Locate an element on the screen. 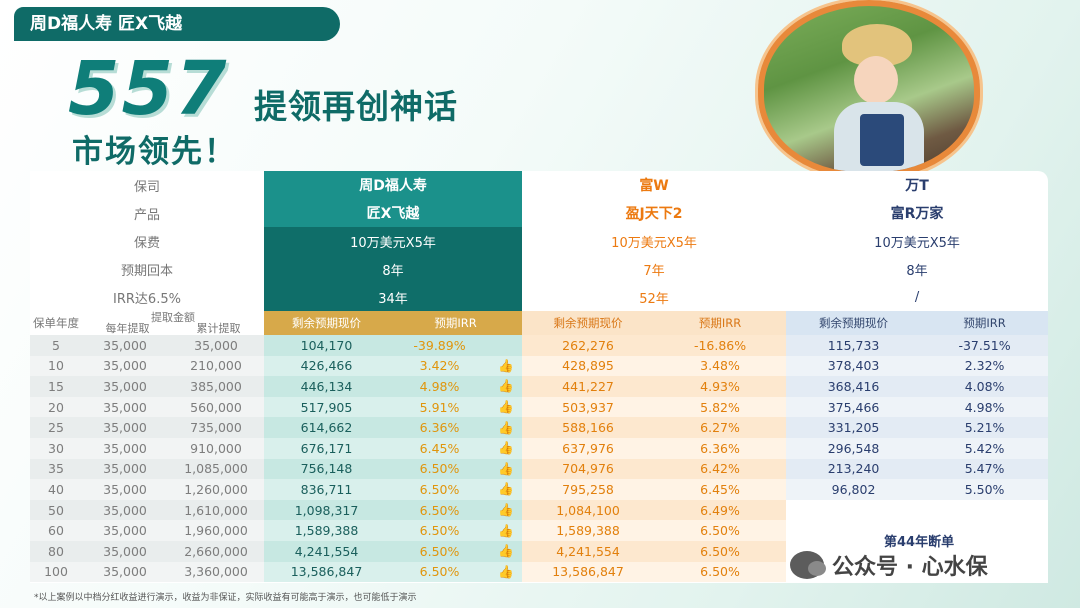  cell-cumulative: 3,360,000 is located at coordinates (216, 572).